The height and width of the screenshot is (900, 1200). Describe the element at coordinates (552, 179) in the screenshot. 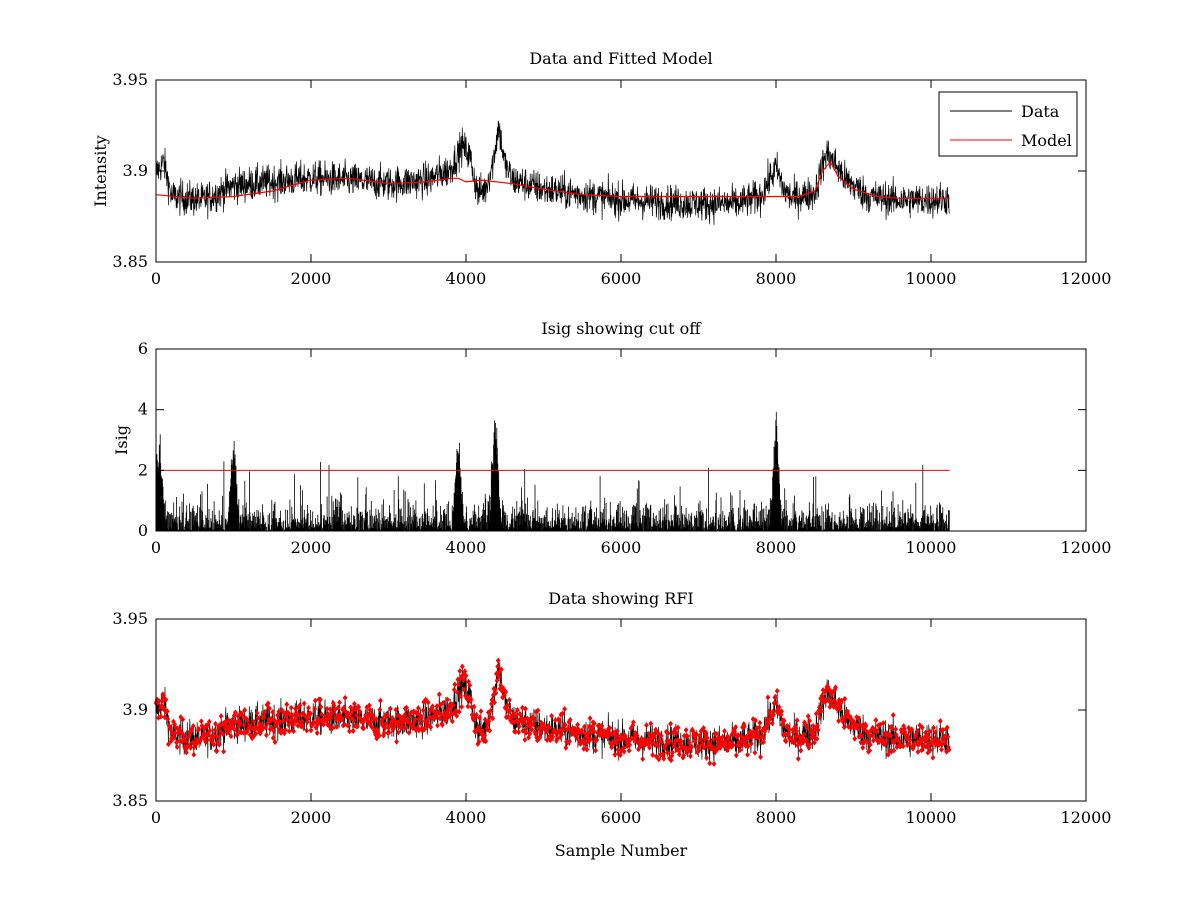

I see `model-series-line` at that location.